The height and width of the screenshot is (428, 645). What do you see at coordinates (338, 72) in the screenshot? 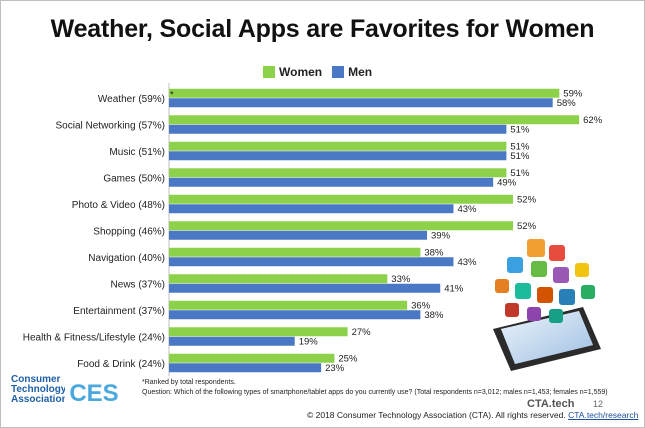
I see `legend-swatch-men` at bounding box center [338, 72].